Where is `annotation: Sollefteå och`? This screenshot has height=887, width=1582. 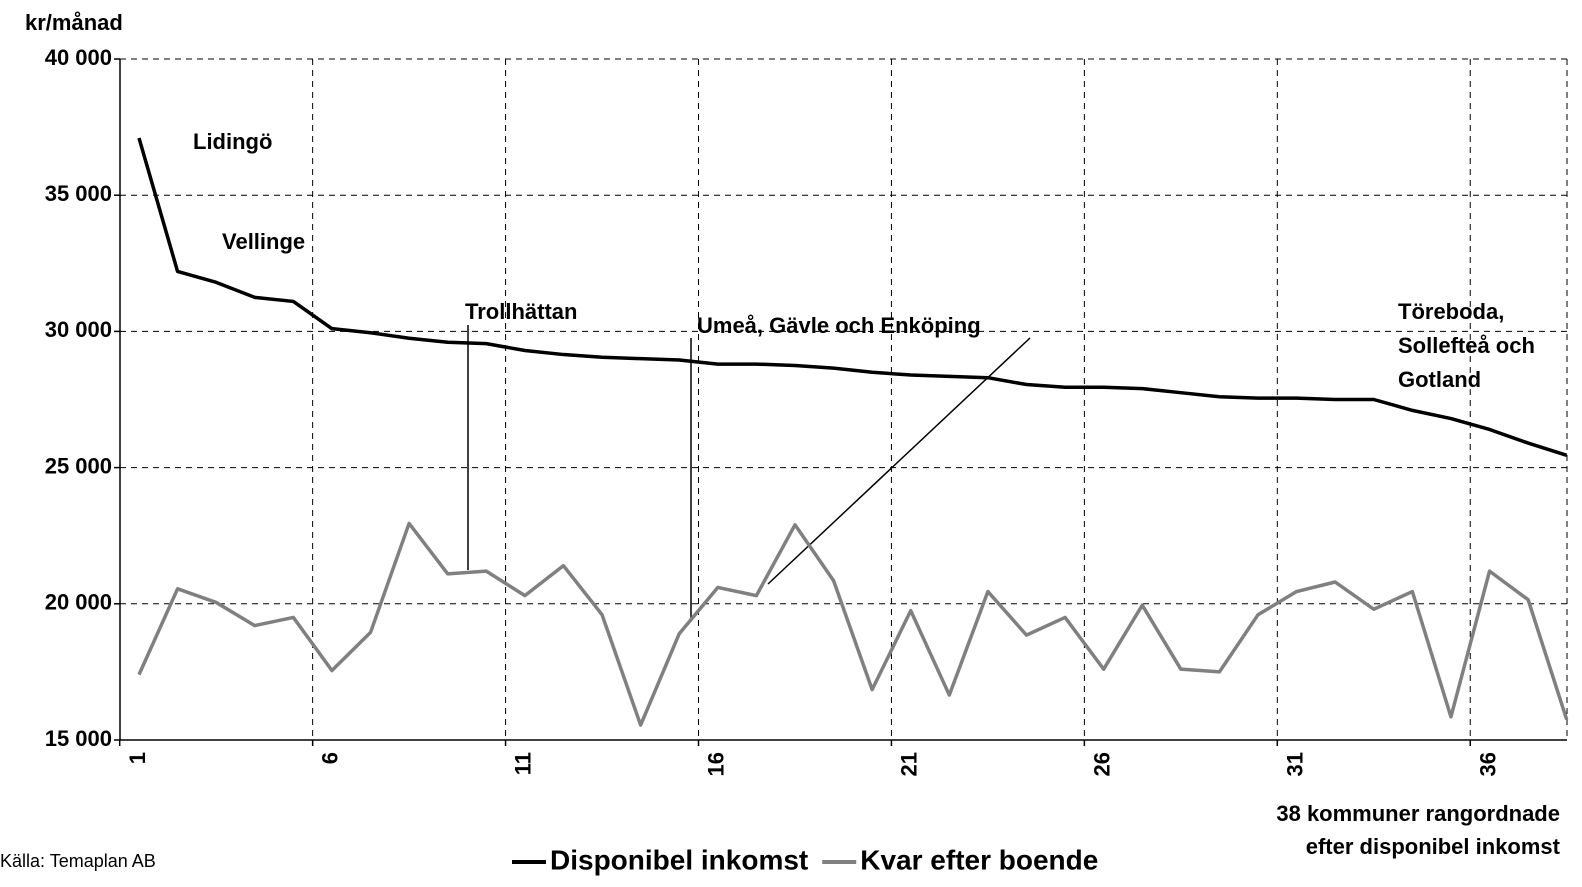 annotation: Sollefteå och is located at coordinates (1466, 345).